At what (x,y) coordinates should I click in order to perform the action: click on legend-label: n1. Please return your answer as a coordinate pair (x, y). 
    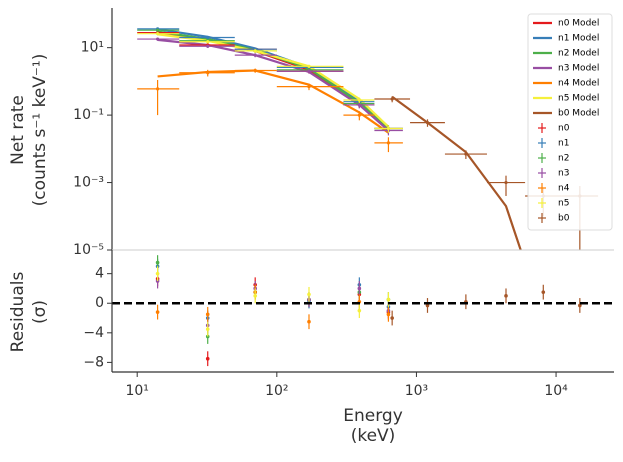
    Looking at the image, I should click on (563, 144).